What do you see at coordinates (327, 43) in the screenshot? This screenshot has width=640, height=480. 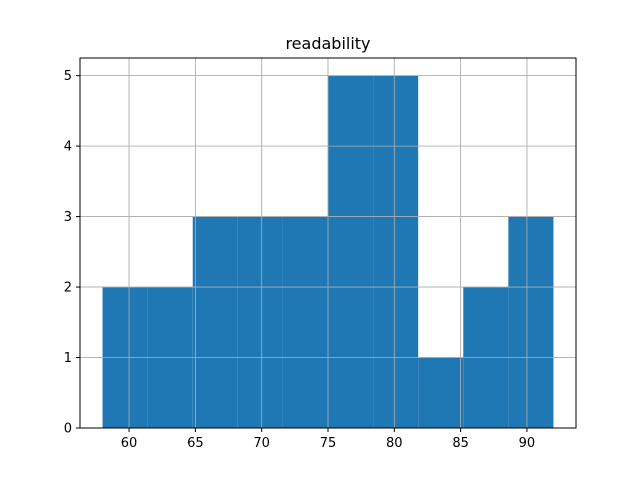 I see `chart-title: readability` at bounding box center [327, 43].